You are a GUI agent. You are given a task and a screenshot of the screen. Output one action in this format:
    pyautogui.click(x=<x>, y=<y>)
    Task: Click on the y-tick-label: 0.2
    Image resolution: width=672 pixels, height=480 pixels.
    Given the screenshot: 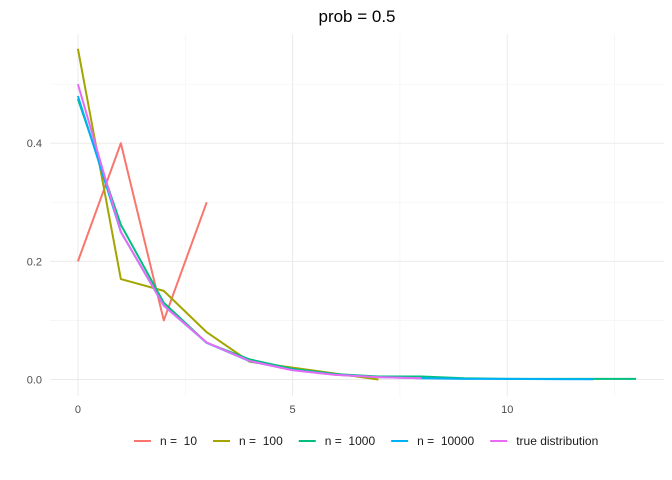 What is the action you would take?
    pyautogui.click(x=34, y=262)
    